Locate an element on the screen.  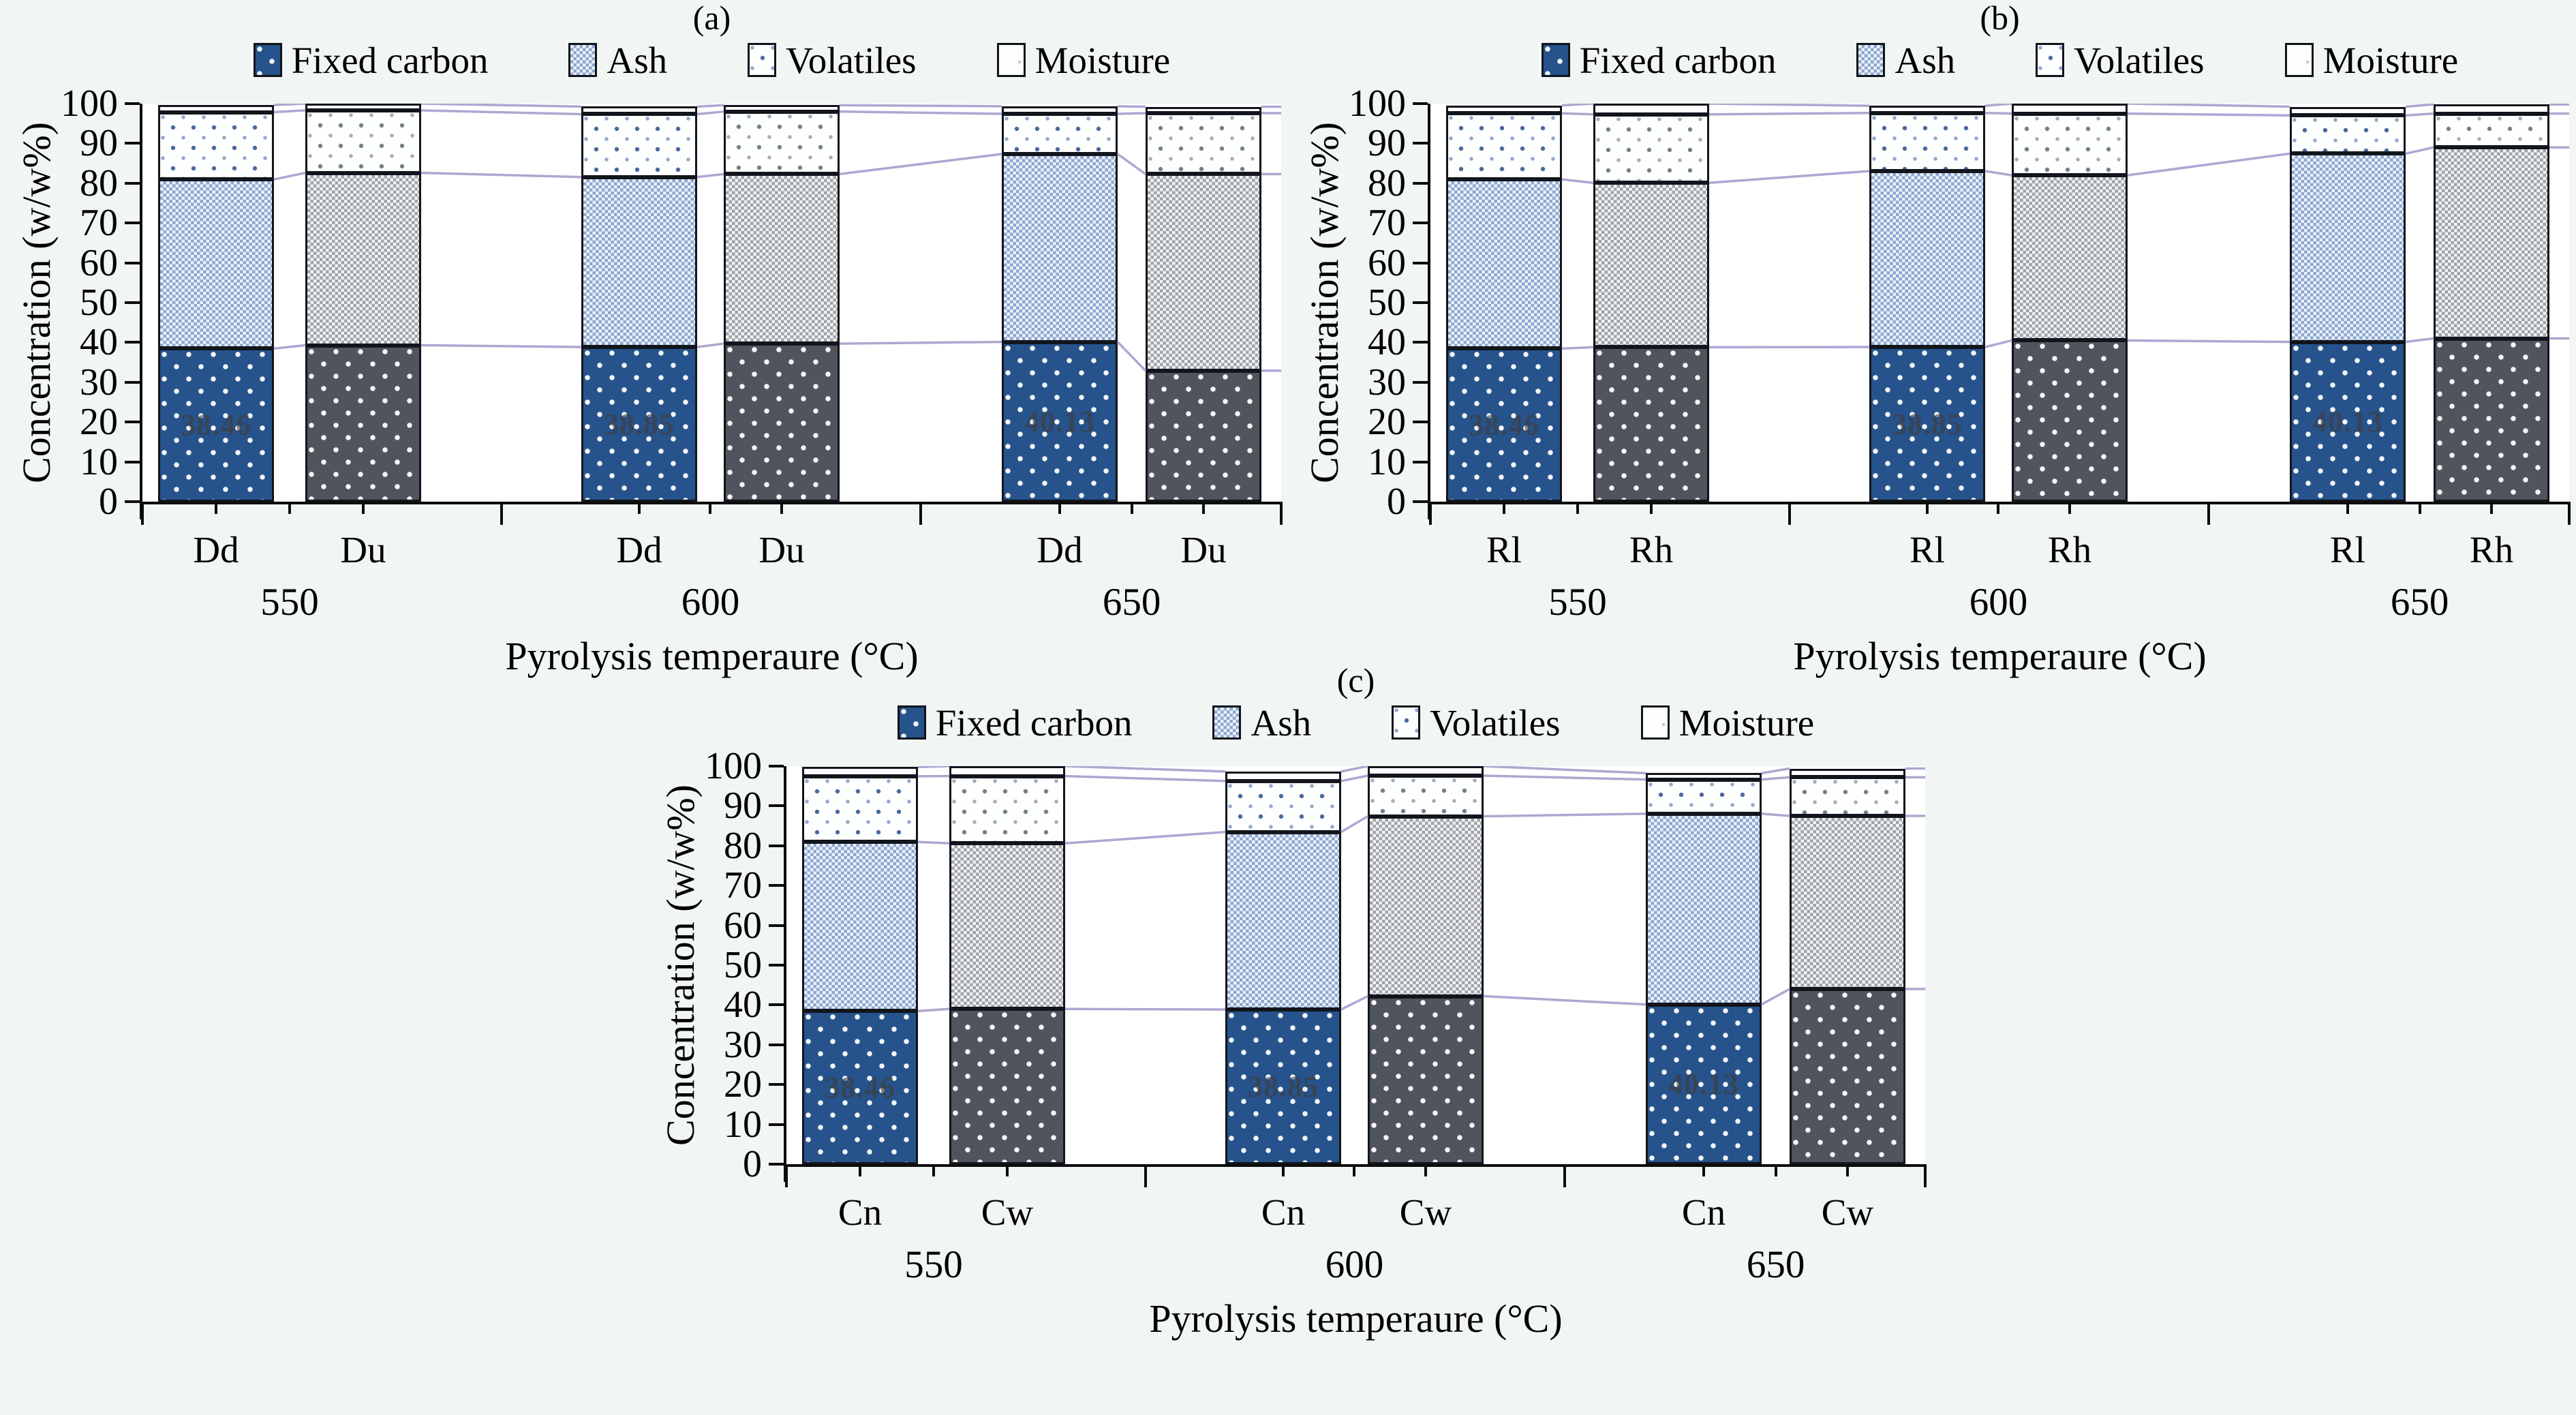
stacked-bar-Rl-650: 40.13 is located at coordinates (2348, 303).